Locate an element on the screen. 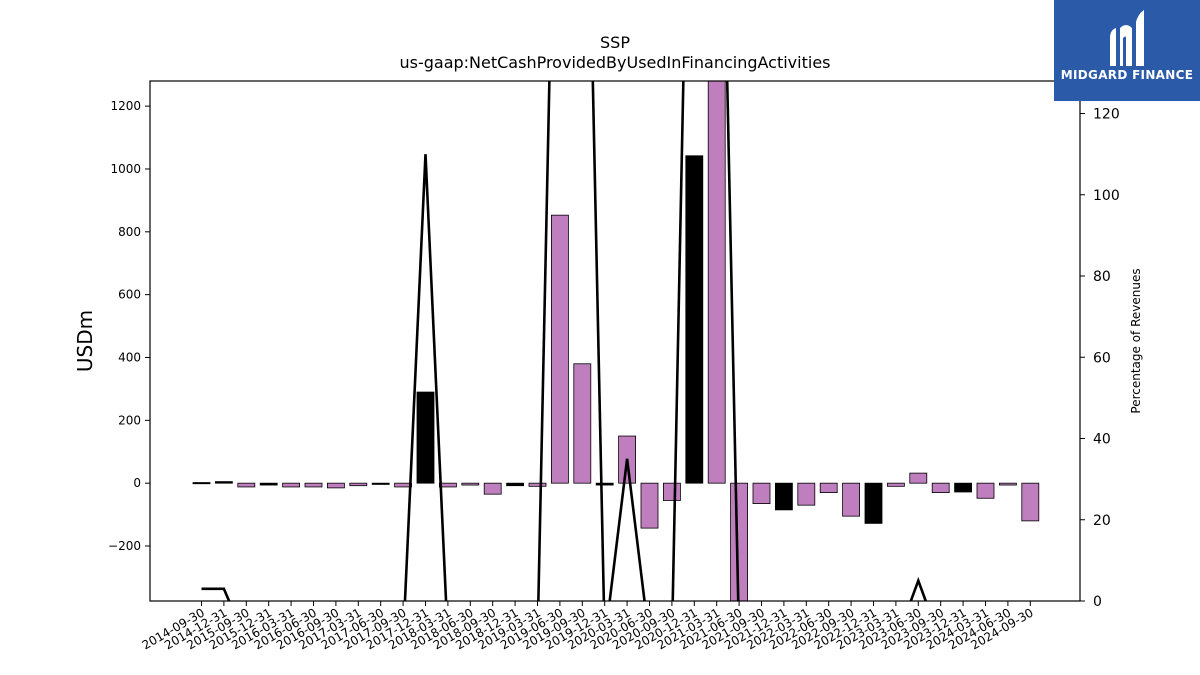 The width and height of the screenshot is (1200, 675). y-tick-label: 600 is located at coordinates (129, 295).